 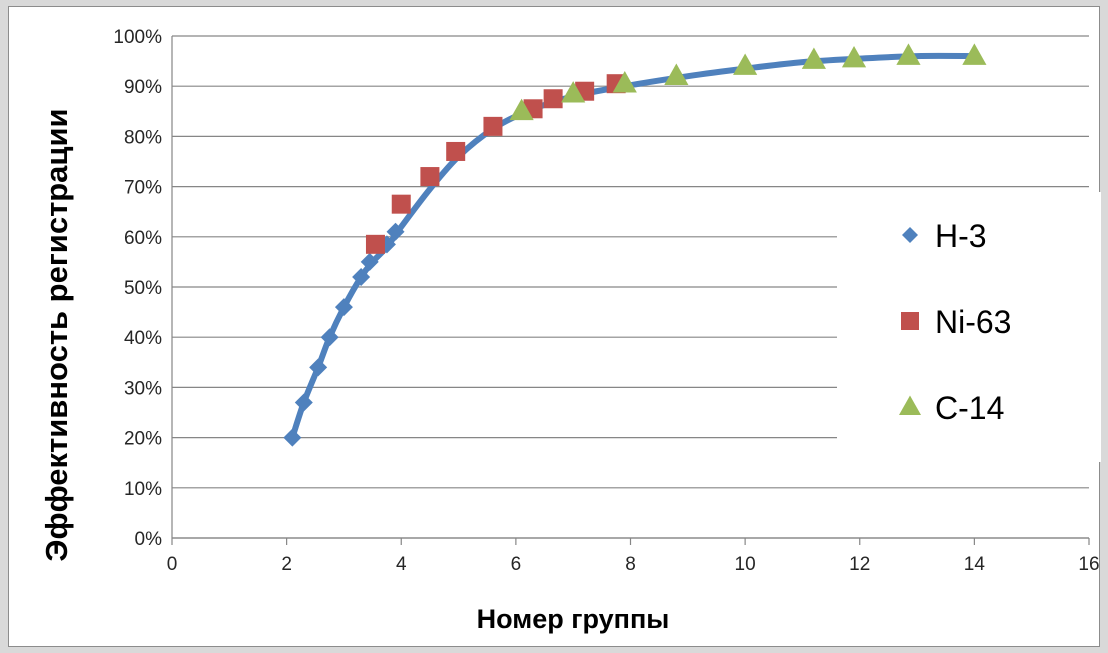 What do you see at coordinates (143, 439) in the screenshot?
I see `y-tick-label: 20%` at bounding box center [143, 439].